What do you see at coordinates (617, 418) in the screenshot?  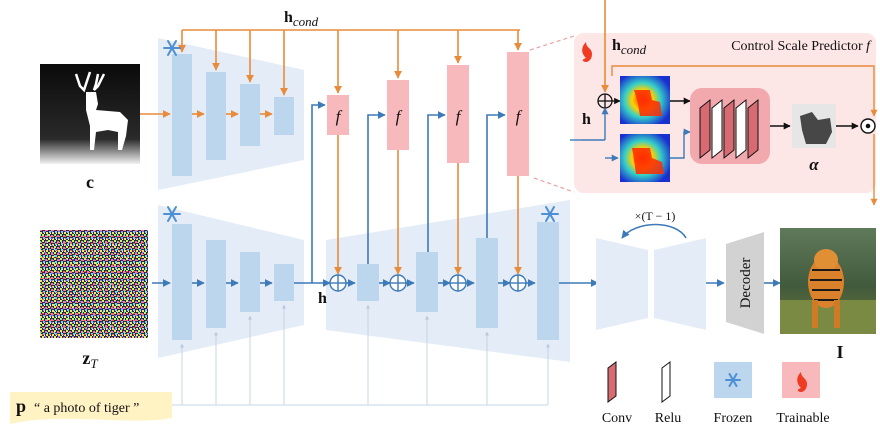 I see `legend-label: Conv` at bounding box center [617, 418].